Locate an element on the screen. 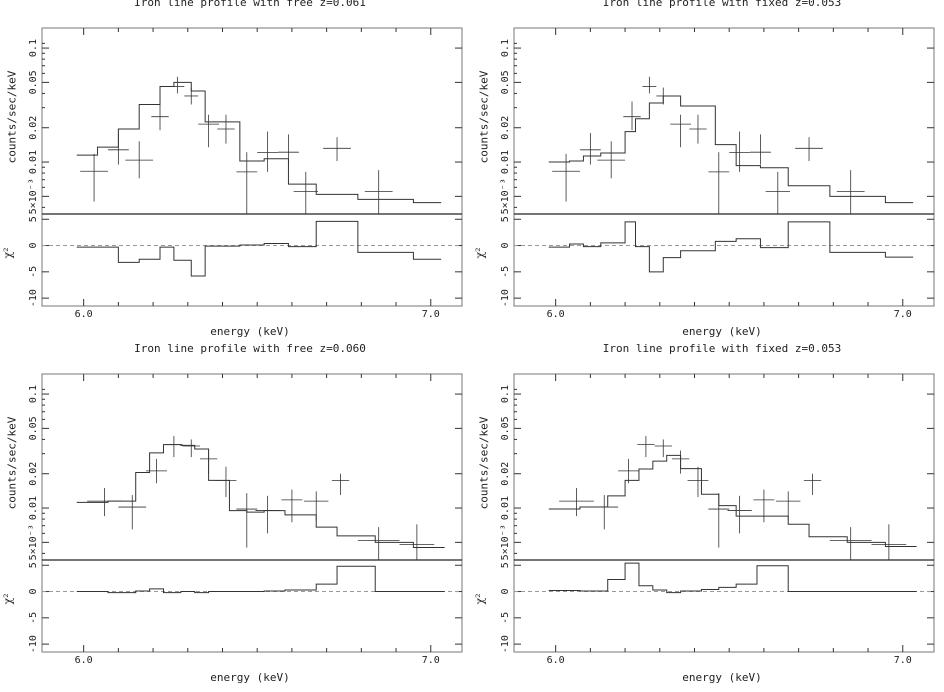 The width and height of the screenshot is (944, 692). panel-title: Iron line profile with free z=0.060 is located at coordinates (250, 348).